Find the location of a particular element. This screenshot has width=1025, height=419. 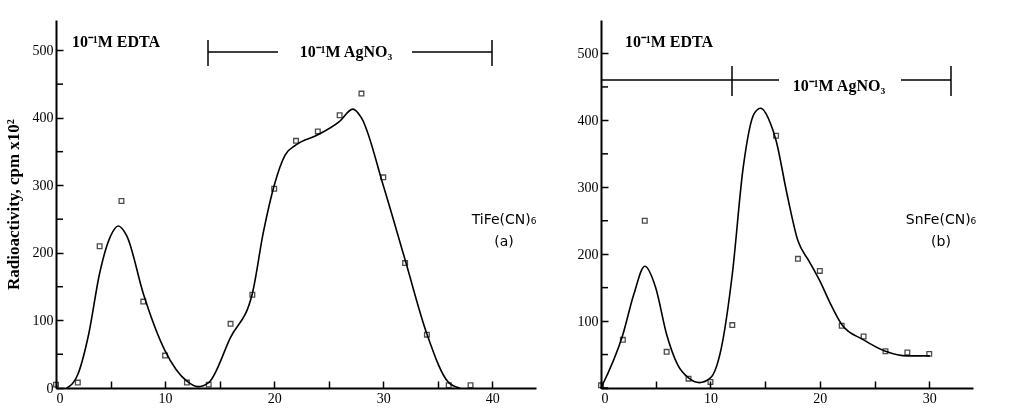

y-tick-label: 0 is located at coordinates (50, 388).